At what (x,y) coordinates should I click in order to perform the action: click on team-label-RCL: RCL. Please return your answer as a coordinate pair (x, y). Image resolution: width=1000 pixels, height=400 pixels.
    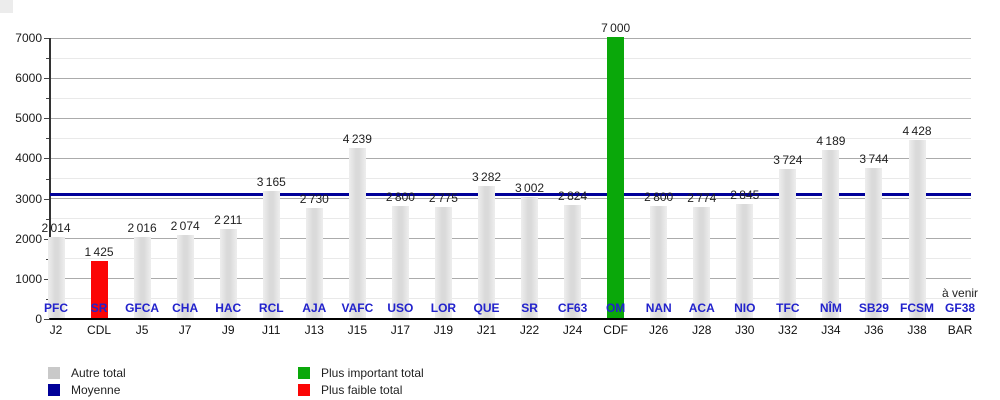
    Looking at the image, I should click on (271, 308).